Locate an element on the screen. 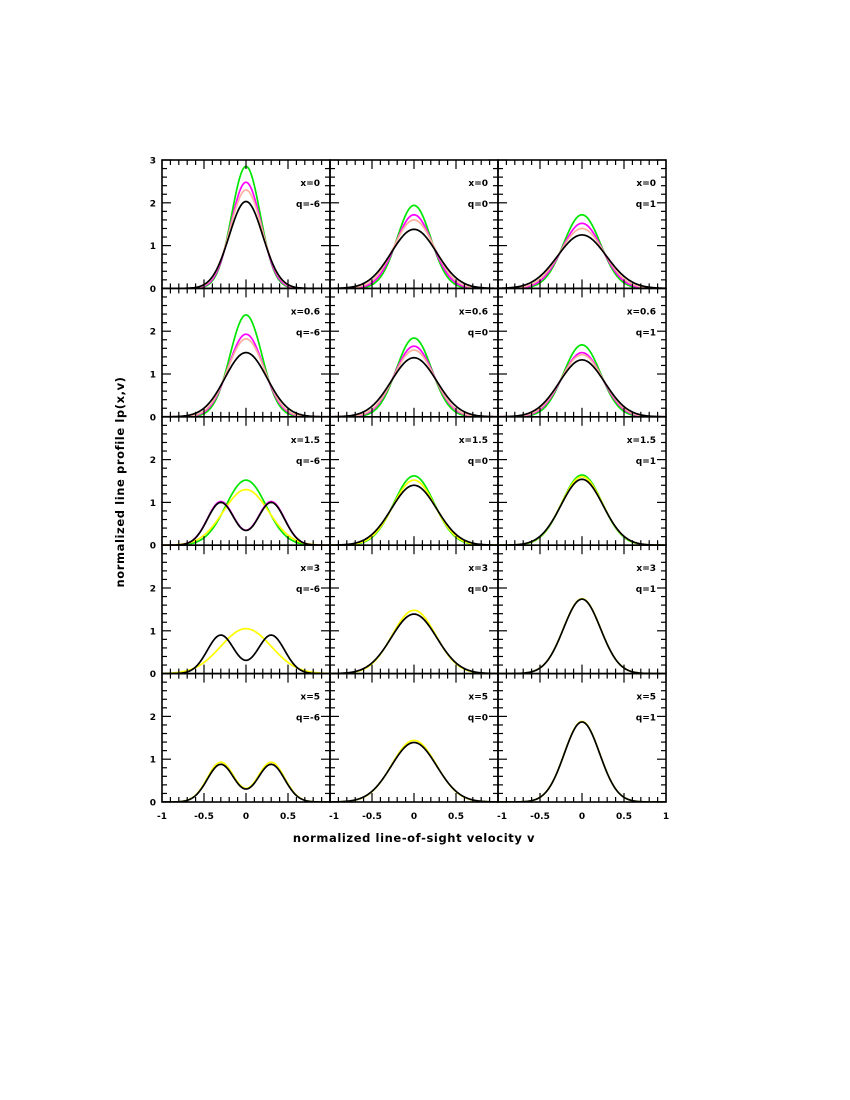  panel-3-2: x=3 q=1 is located at coordinates (582, 609).